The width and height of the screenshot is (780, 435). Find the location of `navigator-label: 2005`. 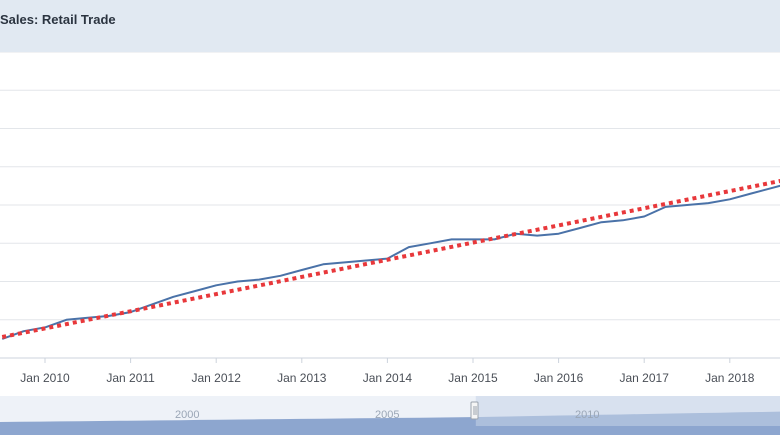

navigator-label: 2005 is located at coordinates (387, 415).